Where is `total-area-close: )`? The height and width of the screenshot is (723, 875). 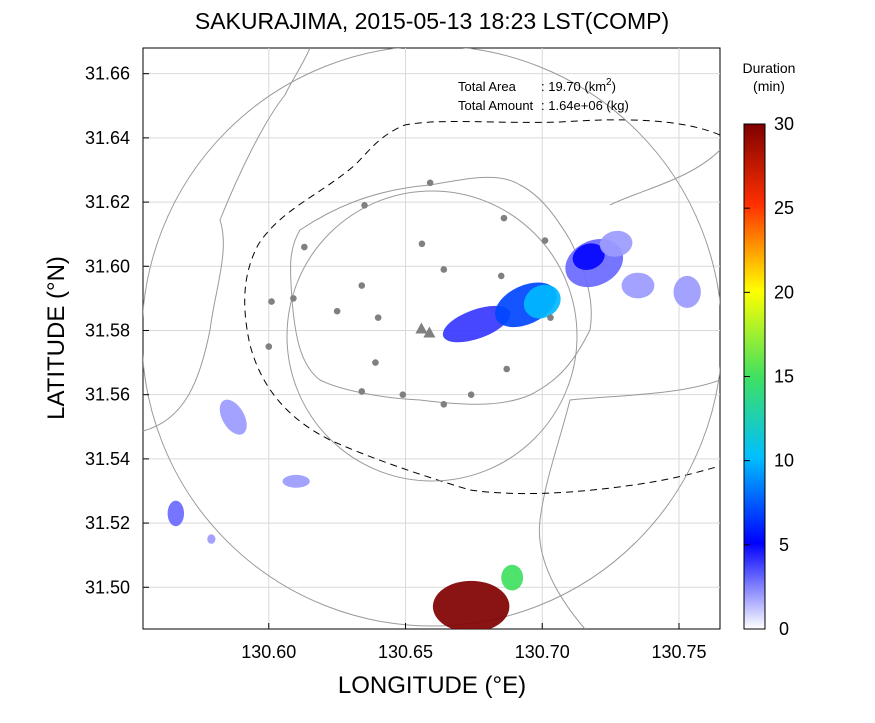
total-area-close: ) is located at coordinates (614, 86).